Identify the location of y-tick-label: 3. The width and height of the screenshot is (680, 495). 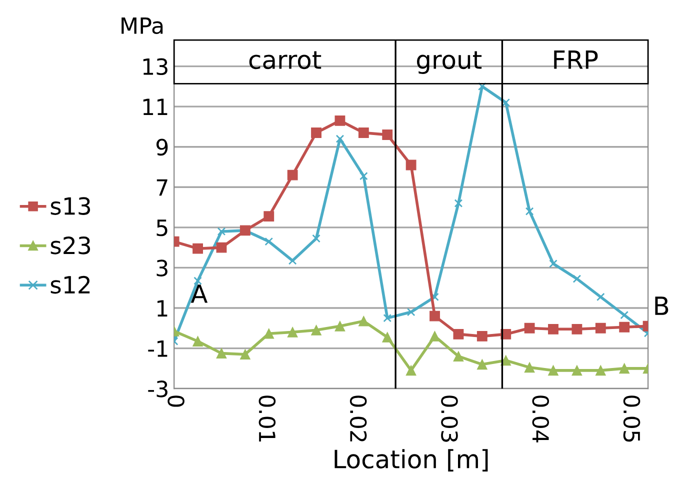
(162, 268).